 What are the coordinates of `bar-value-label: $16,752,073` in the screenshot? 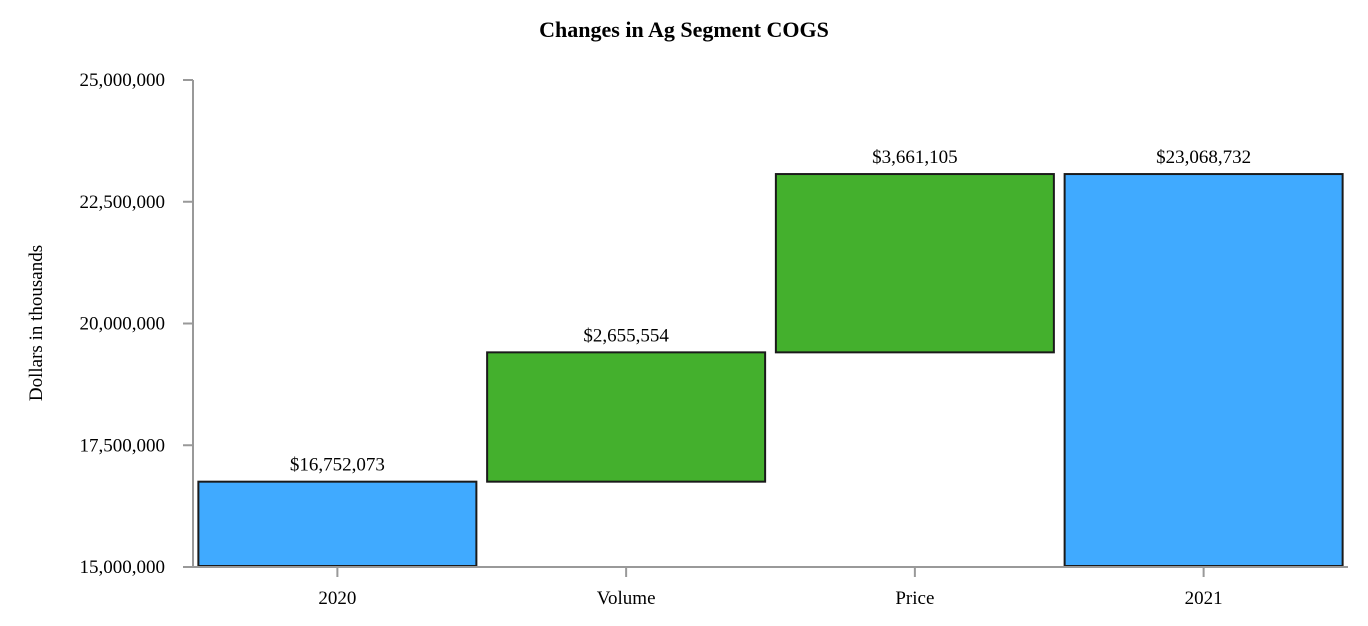 It's located at (337, 465).